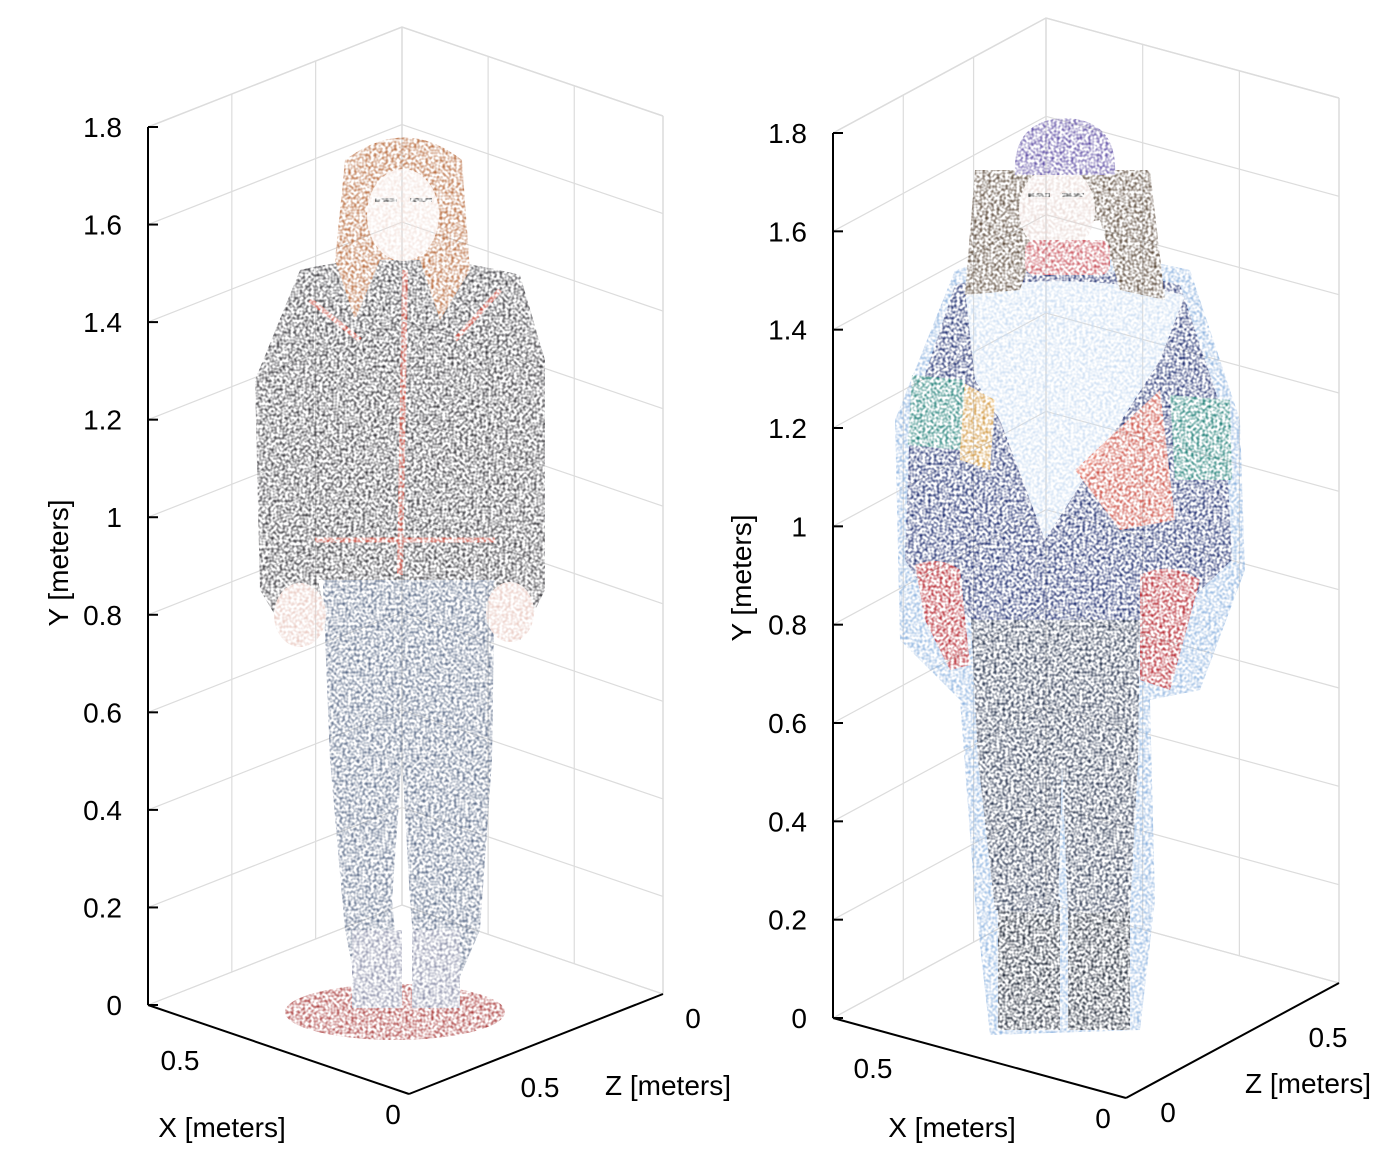 The height and width of the screenshot is (1167, 1400). Describe the element at coordinates (1065, 146) in the screenshot. I see `hat-points` at that location.